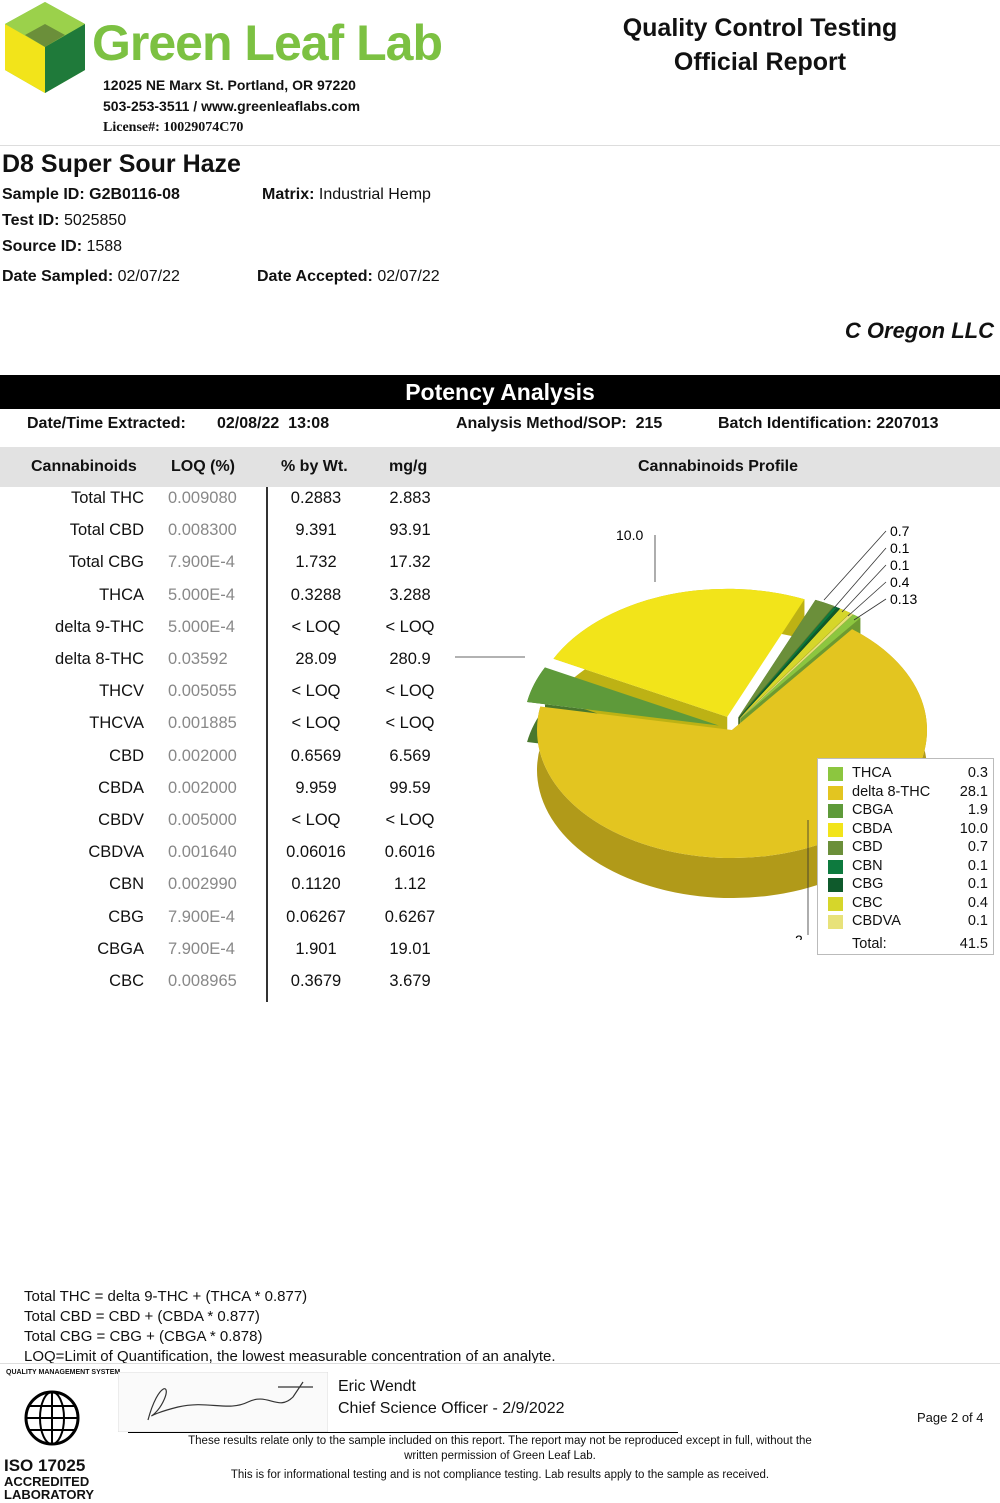  I want to click on method-label: Analysis Method/SOP:, so click(541, 423).